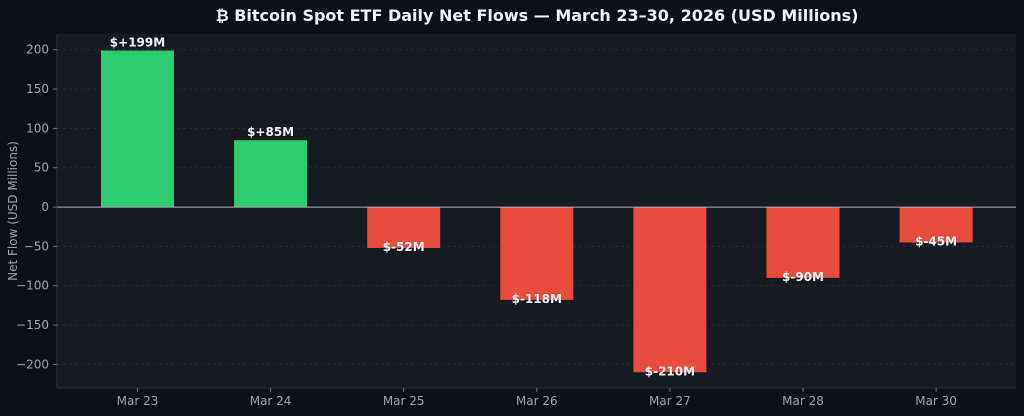 This screenshot has height=416, width=1024. Describe the element at coordinates (36, 207) in the screenshot. I see `y-axis-ticks: 200 150 100 50 0 −50 −100 −150 −200` at that location.